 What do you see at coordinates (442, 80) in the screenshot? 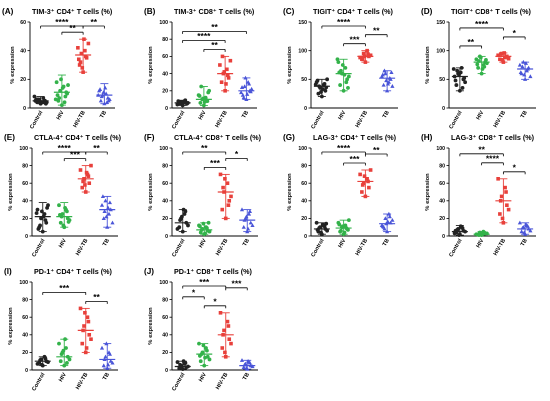
I see `y-tick-label: 50` at bounding box center [442, 80].